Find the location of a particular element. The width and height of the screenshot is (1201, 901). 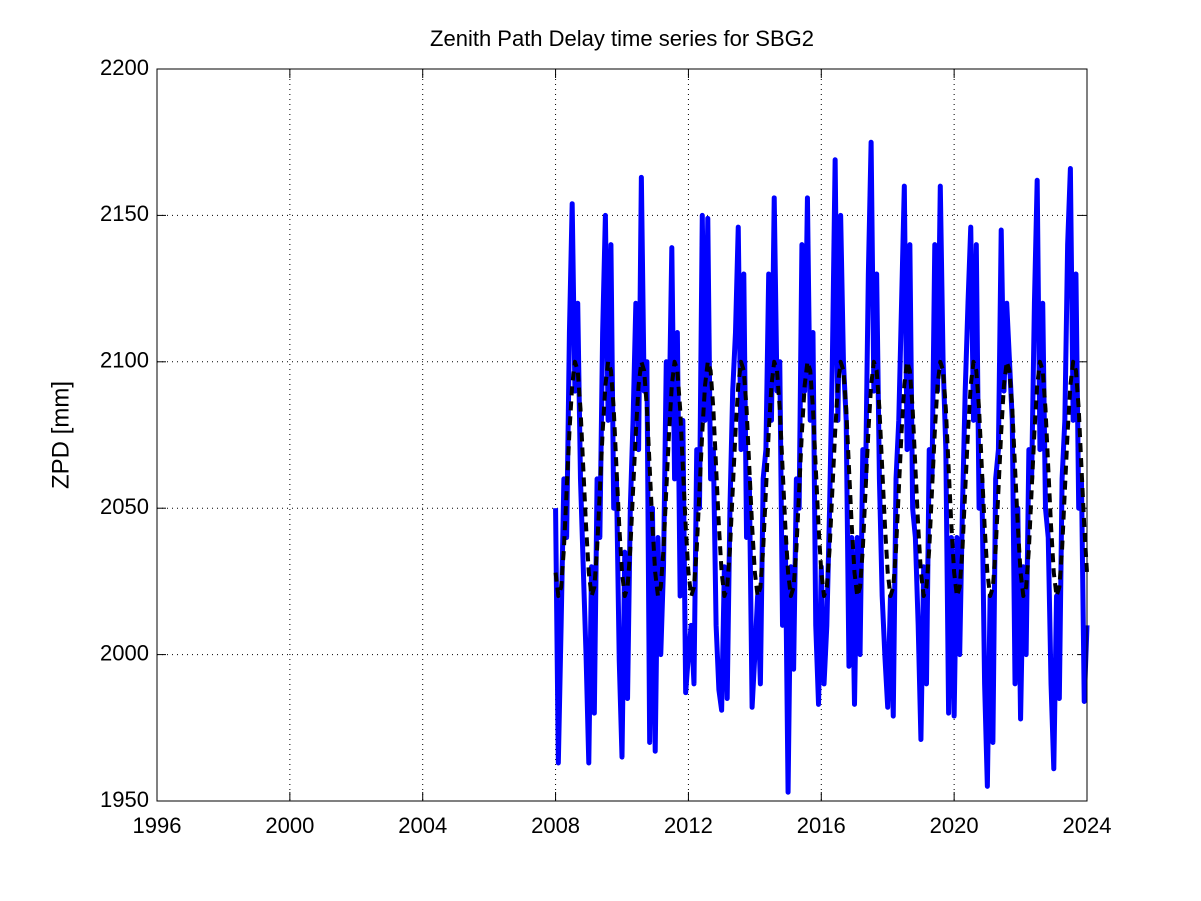

x-tick-label: 2024 is located at coordinates (1087, 825).